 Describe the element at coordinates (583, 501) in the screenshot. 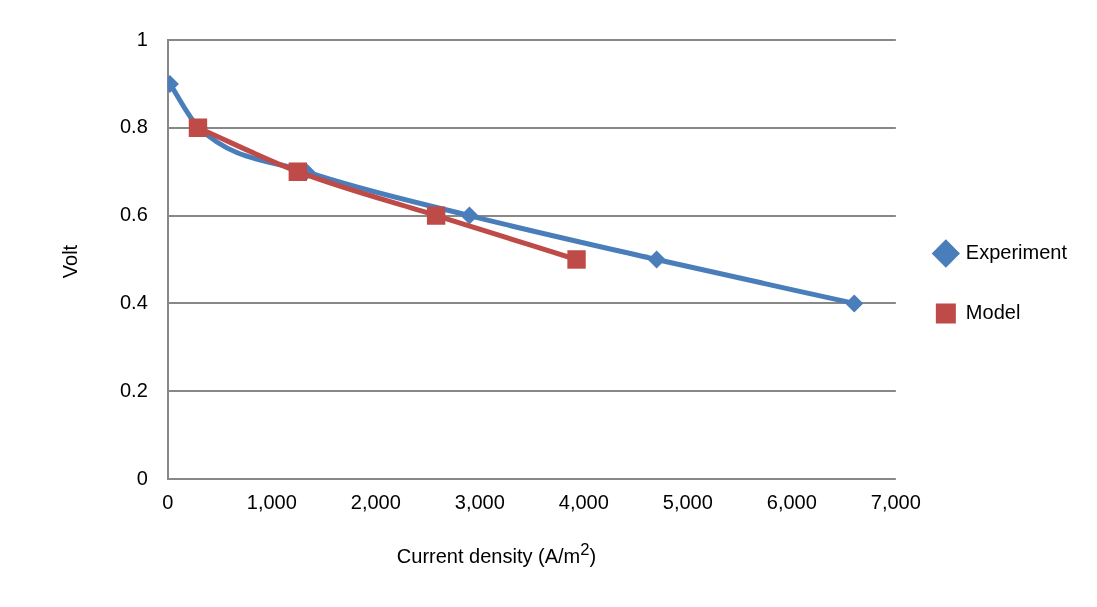

I see `x-tick-label: 4,000` at that location.